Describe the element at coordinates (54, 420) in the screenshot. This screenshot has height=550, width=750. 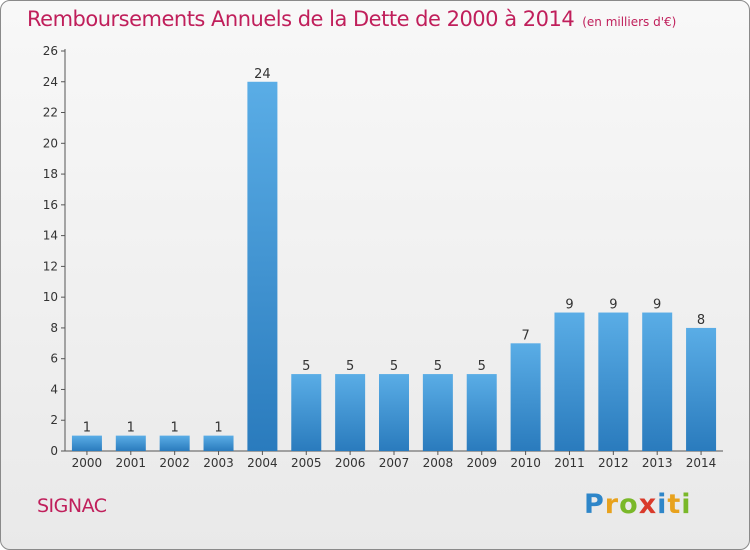
I see `y-tick-label: 2` at that location.